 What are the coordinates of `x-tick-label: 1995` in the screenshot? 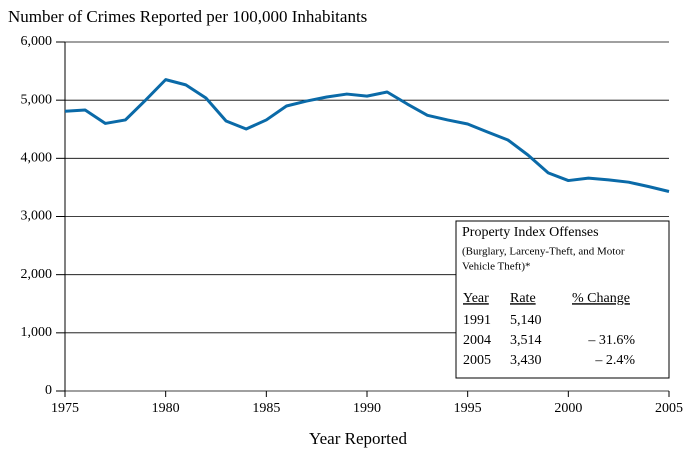 It's located at (468, 408).